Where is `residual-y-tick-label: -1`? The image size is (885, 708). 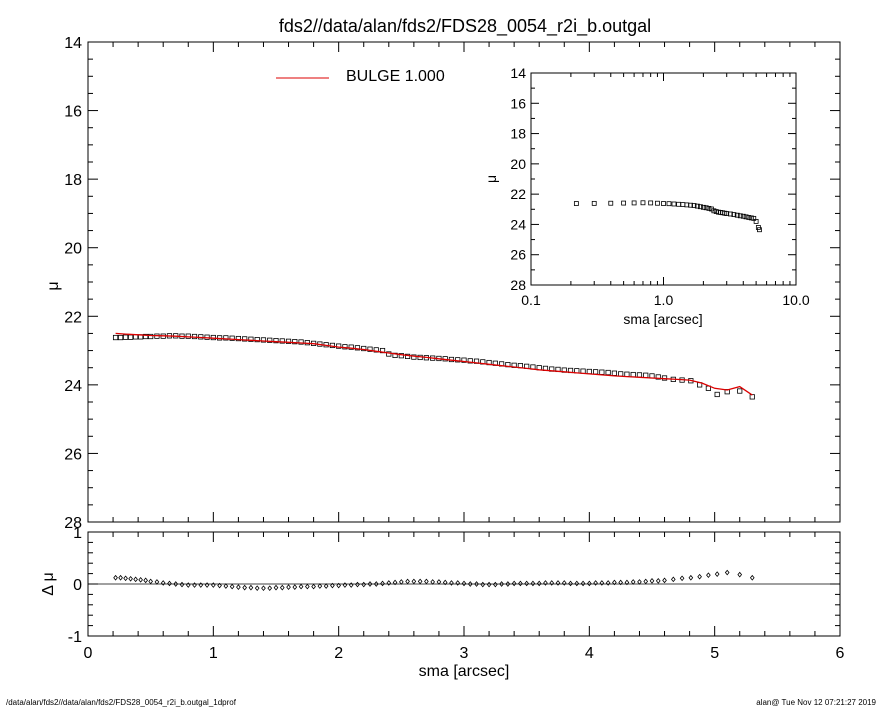 residual-y-tick-label: -1 is located at coordinates (75, 637).